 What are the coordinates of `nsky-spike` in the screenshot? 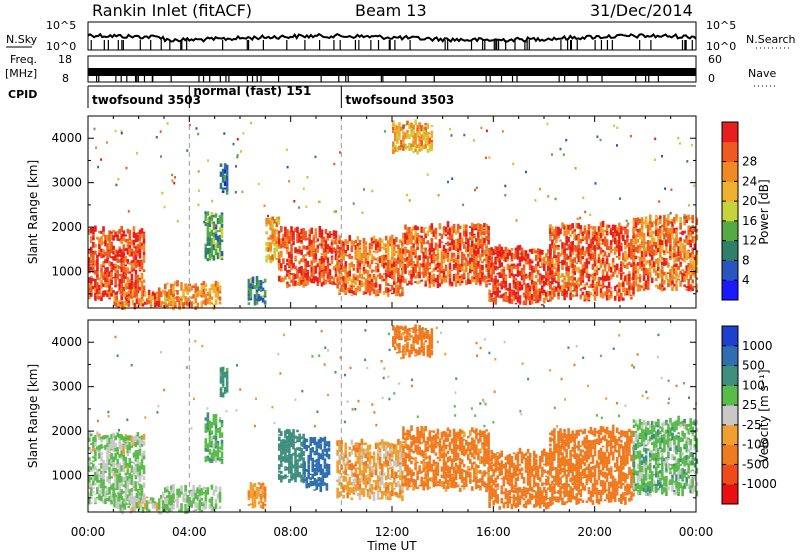 It's located at (91, 45).